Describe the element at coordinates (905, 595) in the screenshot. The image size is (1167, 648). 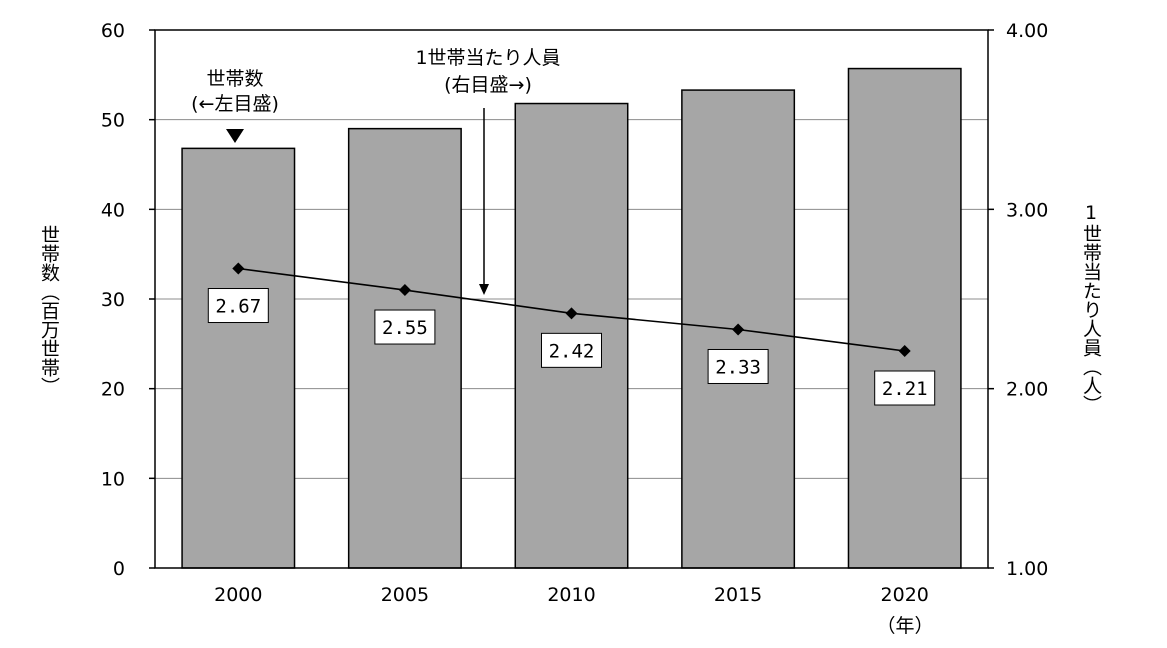
I see `x-tick-label: 2020` at that location.